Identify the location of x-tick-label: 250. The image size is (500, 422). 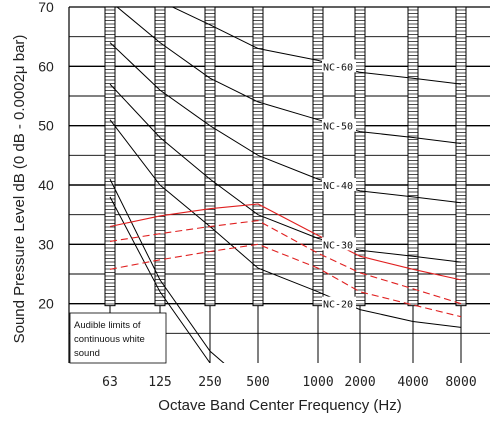
(209, 382).